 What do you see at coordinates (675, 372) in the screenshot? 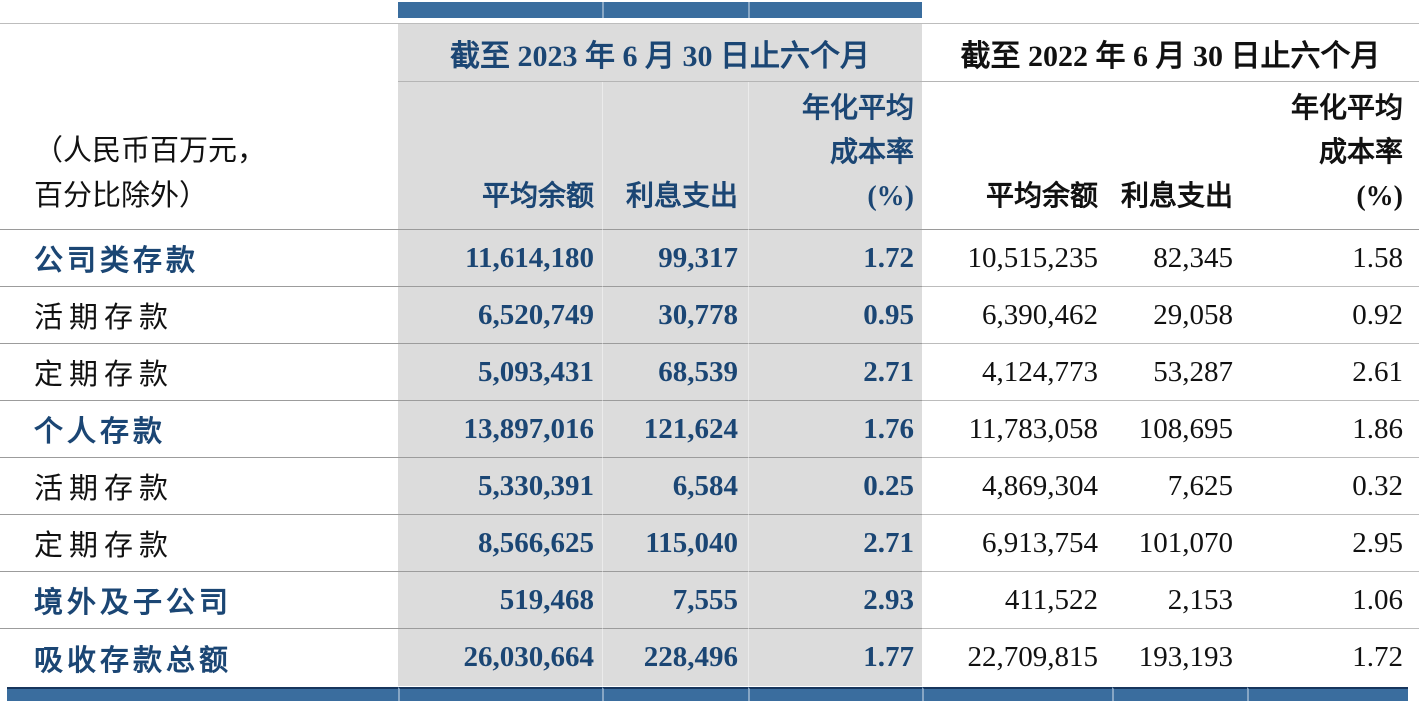
I see `interest-expense-2023: 68,539` at bounding box center [675, 372].